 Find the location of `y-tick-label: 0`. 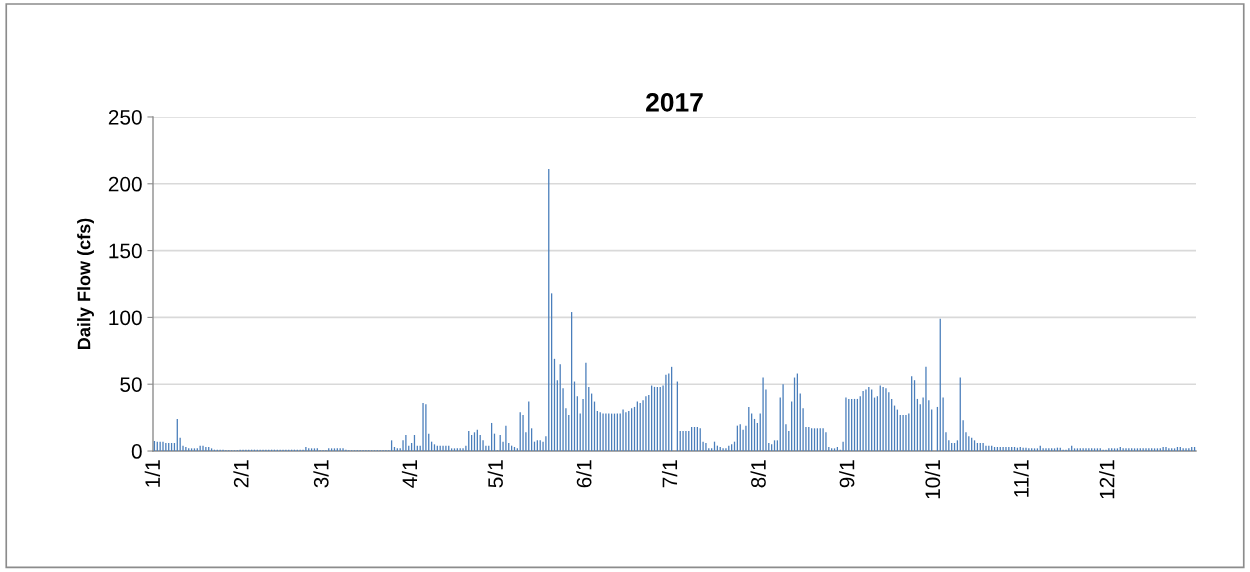

y-tick-label: 0 is located at coordinates (136, 451).